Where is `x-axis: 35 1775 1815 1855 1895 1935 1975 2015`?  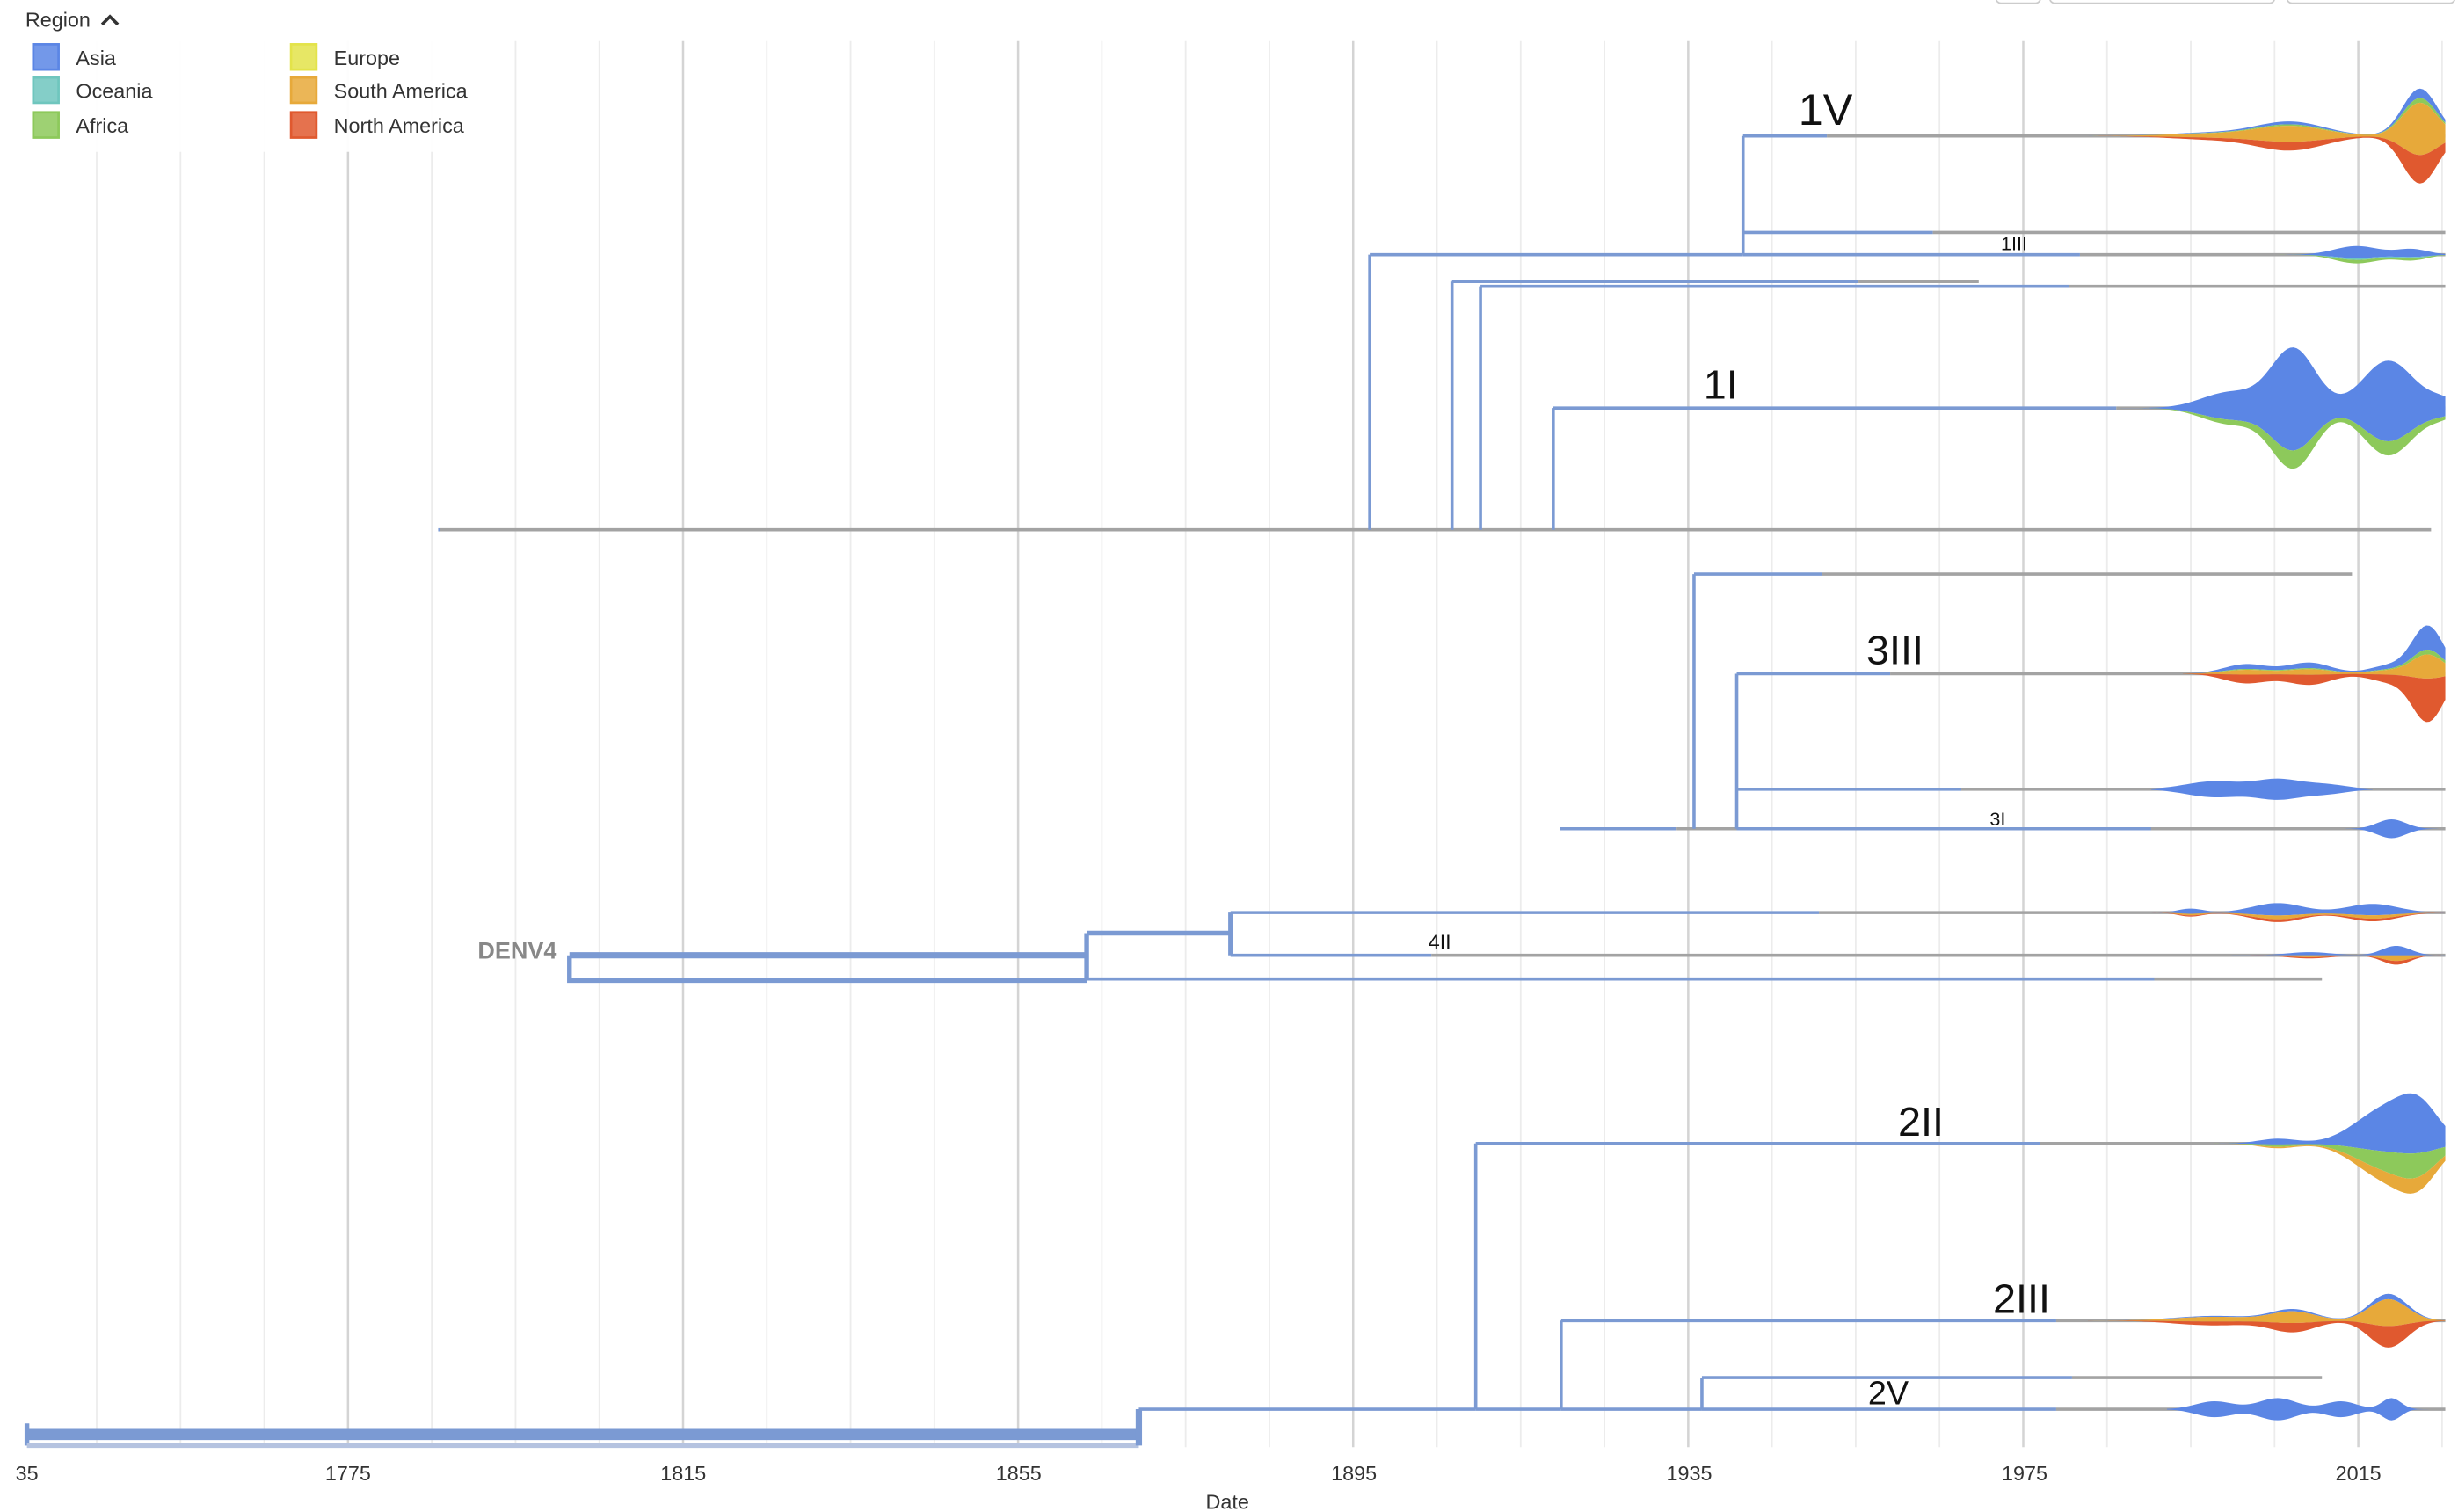
x-axis: 35 1775 1815 1855 1895 1935 1975 2015 is located at coordinates (1199, 1474).